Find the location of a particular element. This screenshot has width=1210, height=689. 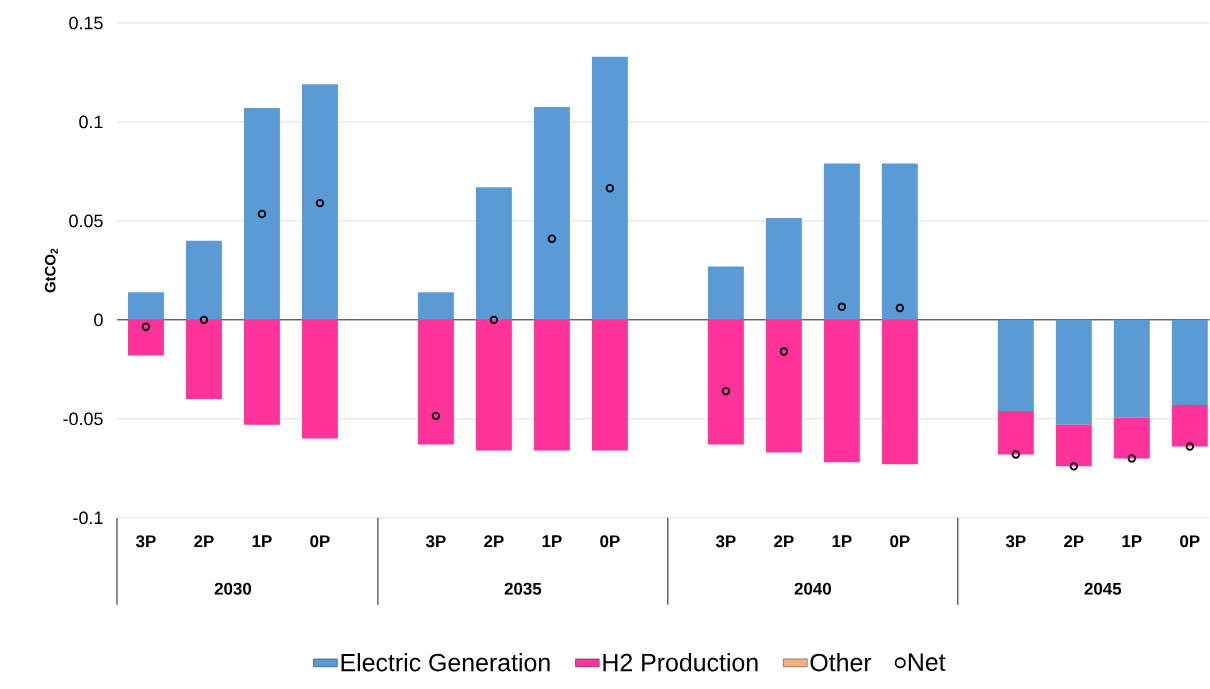

y-axis-title: GtCO$_{2}$ is located at coordinates (51, 270).